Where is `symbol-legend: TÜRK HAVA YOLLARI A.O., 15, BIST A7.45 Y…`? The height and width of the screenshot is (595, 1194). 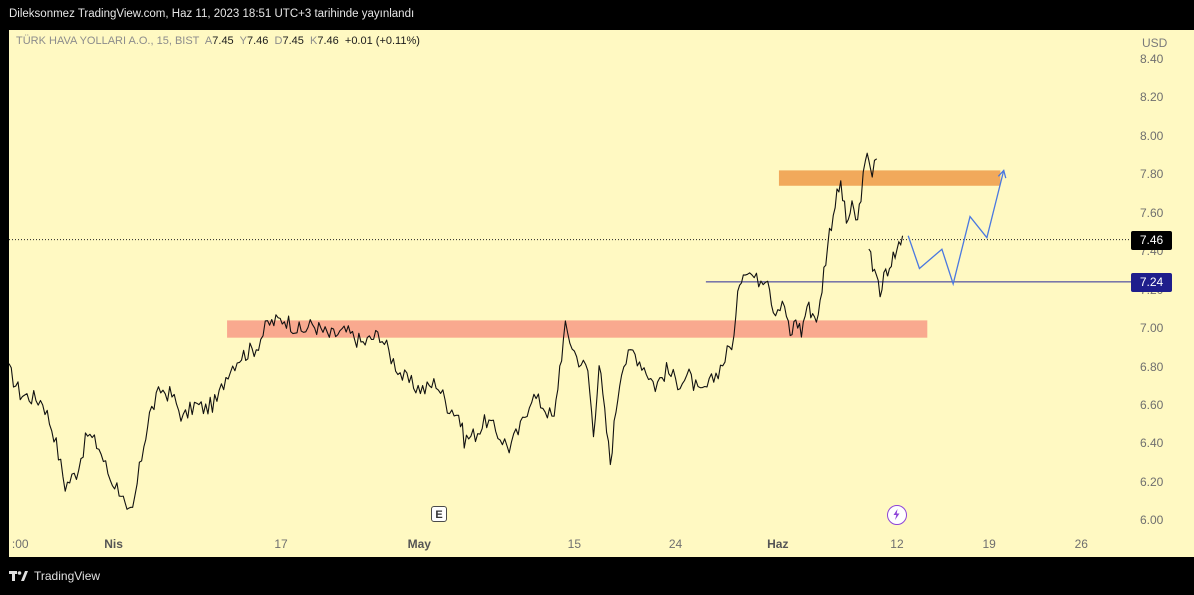 symbol-legend: TÜRK HAVA YOLLARI A.O., 15, BIST A7.45 Y… is located at coordinates (218, 41).